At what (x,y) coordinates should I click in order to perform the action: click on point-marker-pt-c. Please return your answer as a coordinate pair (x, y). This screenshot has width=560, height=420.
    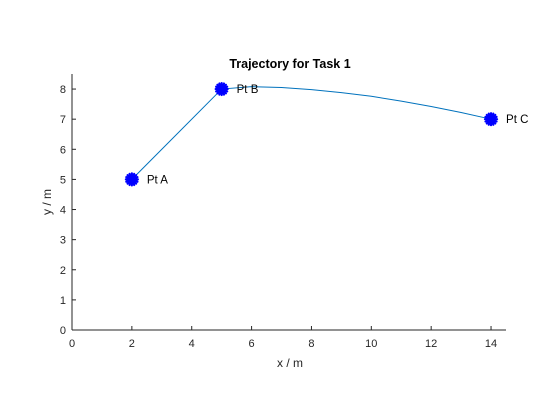
    Looking at the image, I should click on (491, 119).